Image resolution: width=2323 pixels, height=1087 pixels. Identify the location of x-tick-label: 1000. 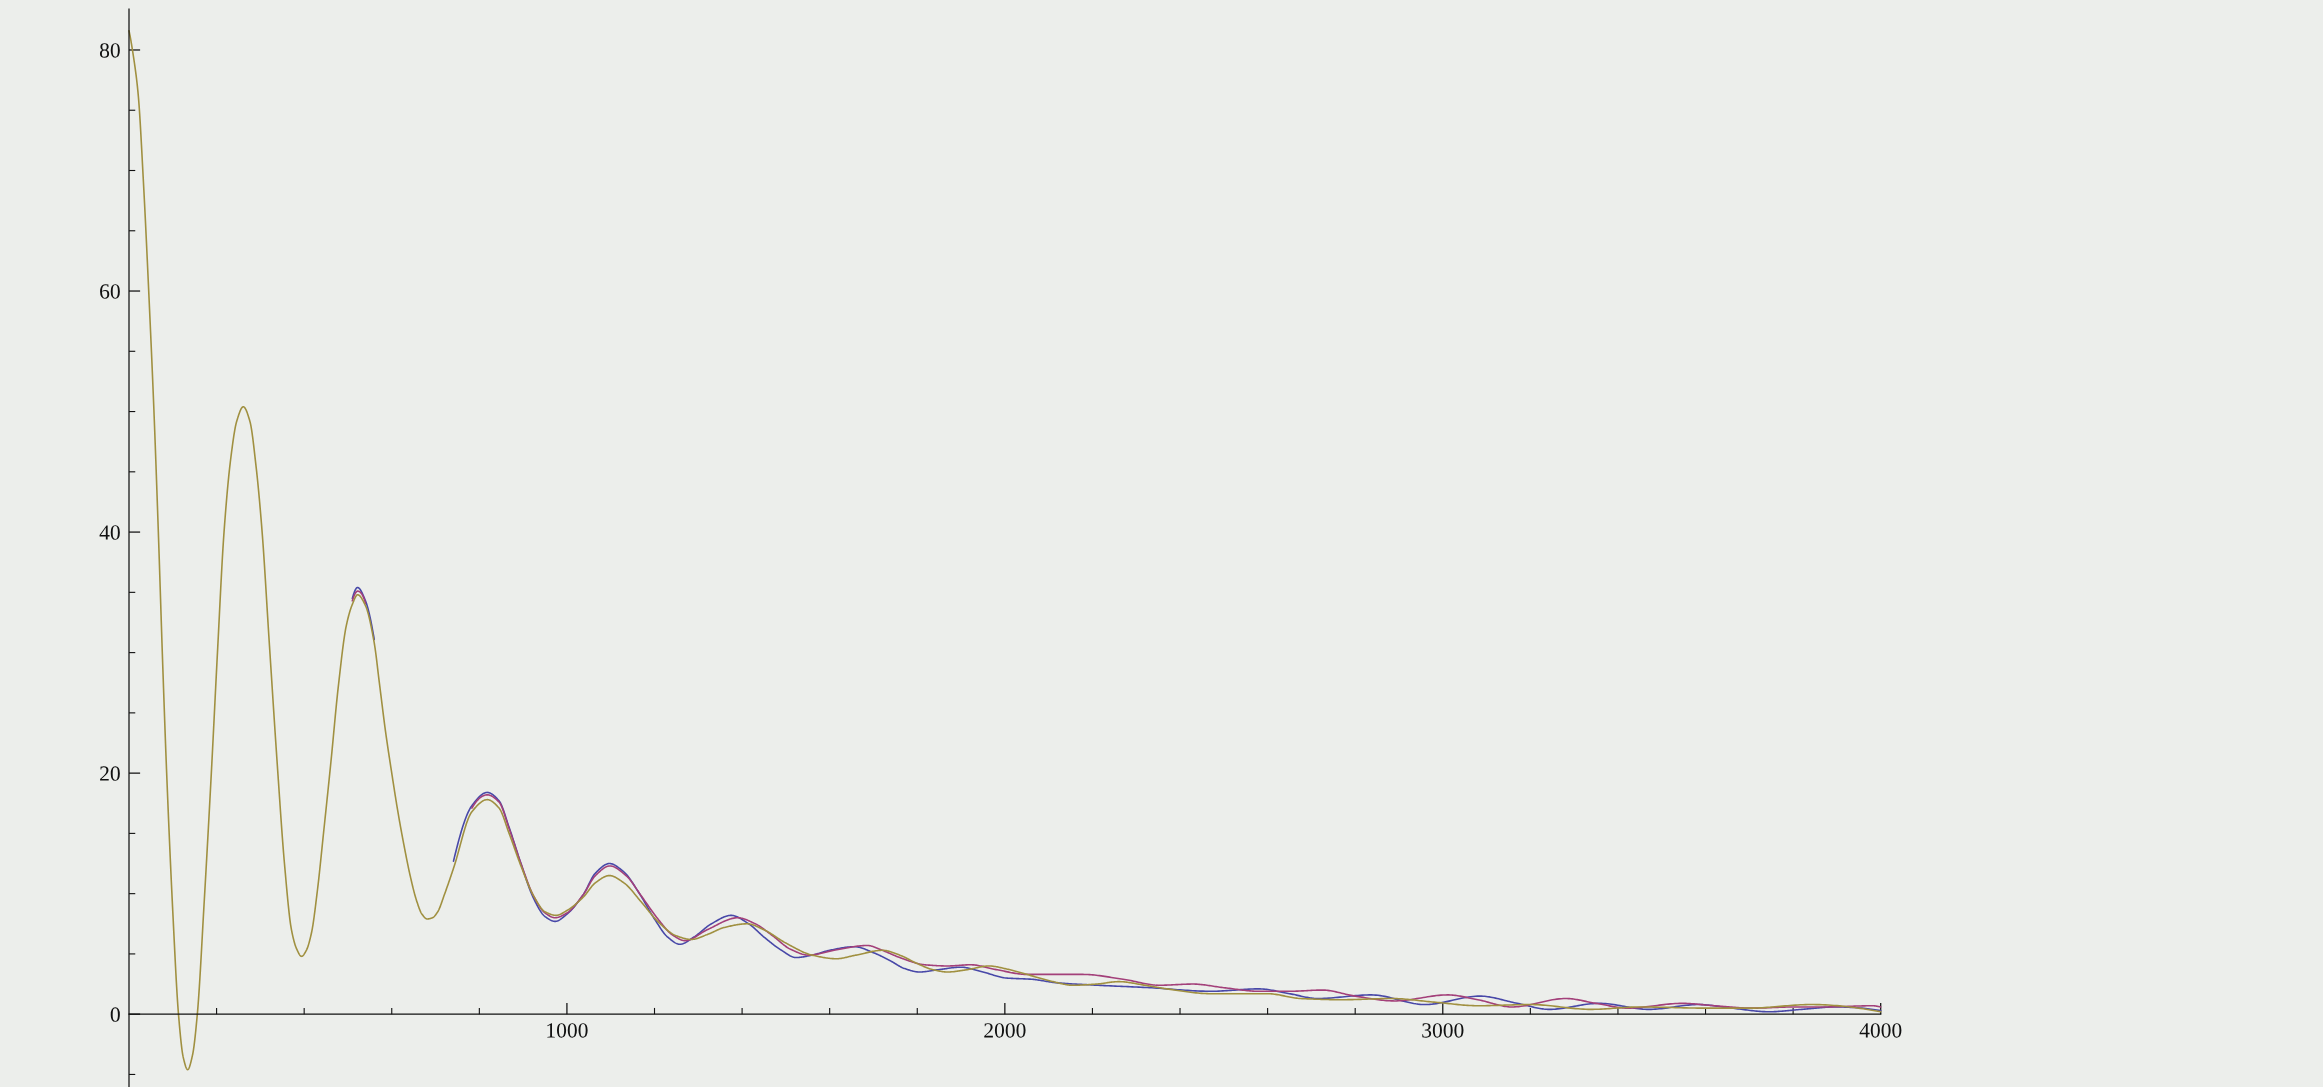
(567, 1030).